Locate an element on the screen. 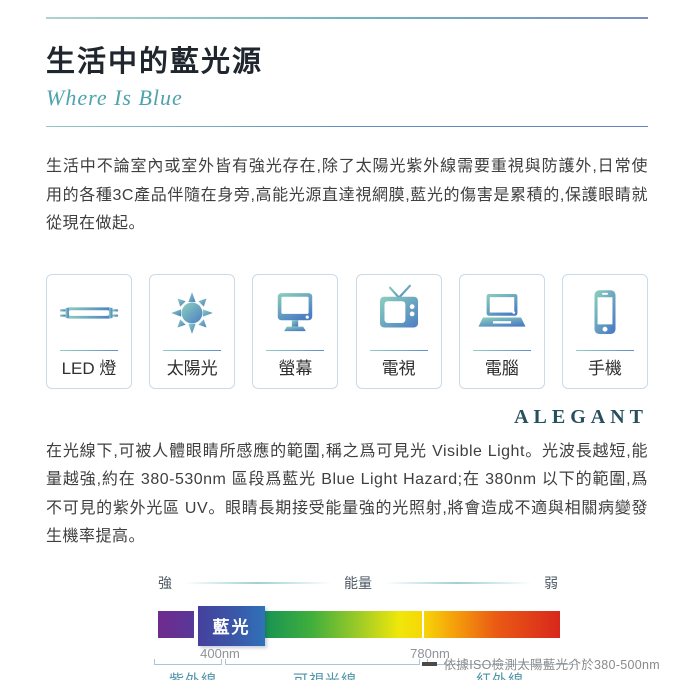 The image size is (680, 680). brand-logo: ALEGANT is located at coordinates (581, 416).